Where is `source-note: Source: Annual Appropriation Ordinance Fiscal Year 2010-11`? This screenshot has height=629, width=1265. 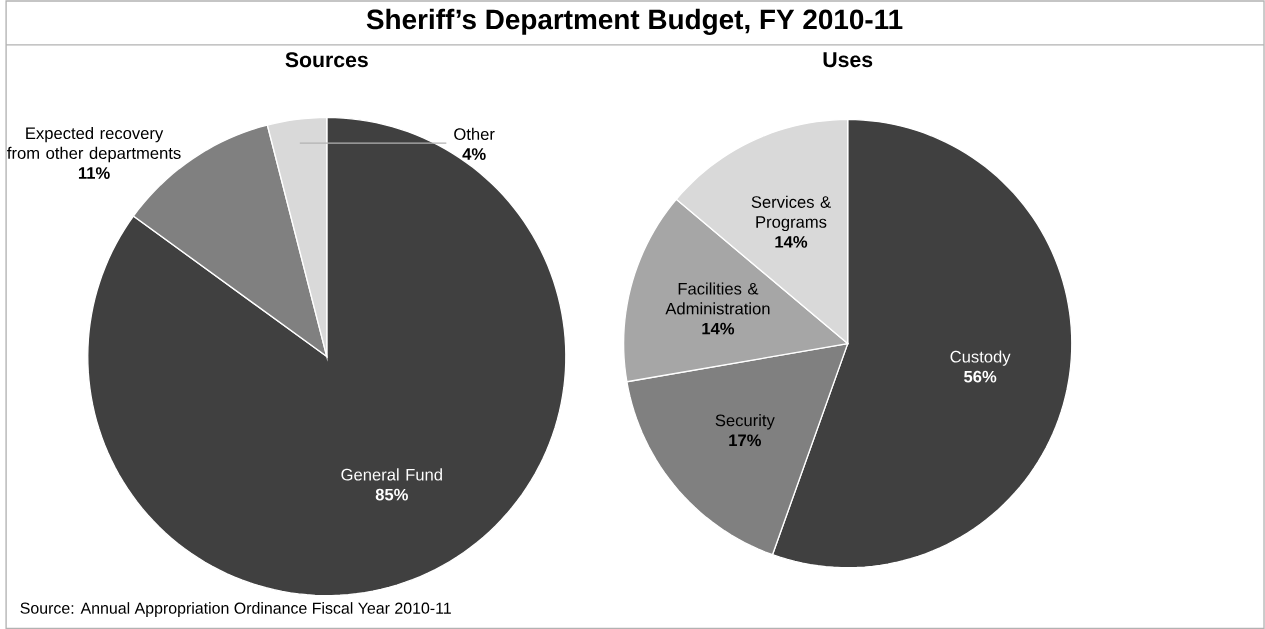 source-note: Source: Annual Appropriation Ordinance Fiscal Year 2010-11 is located at coordinates (235, 609).